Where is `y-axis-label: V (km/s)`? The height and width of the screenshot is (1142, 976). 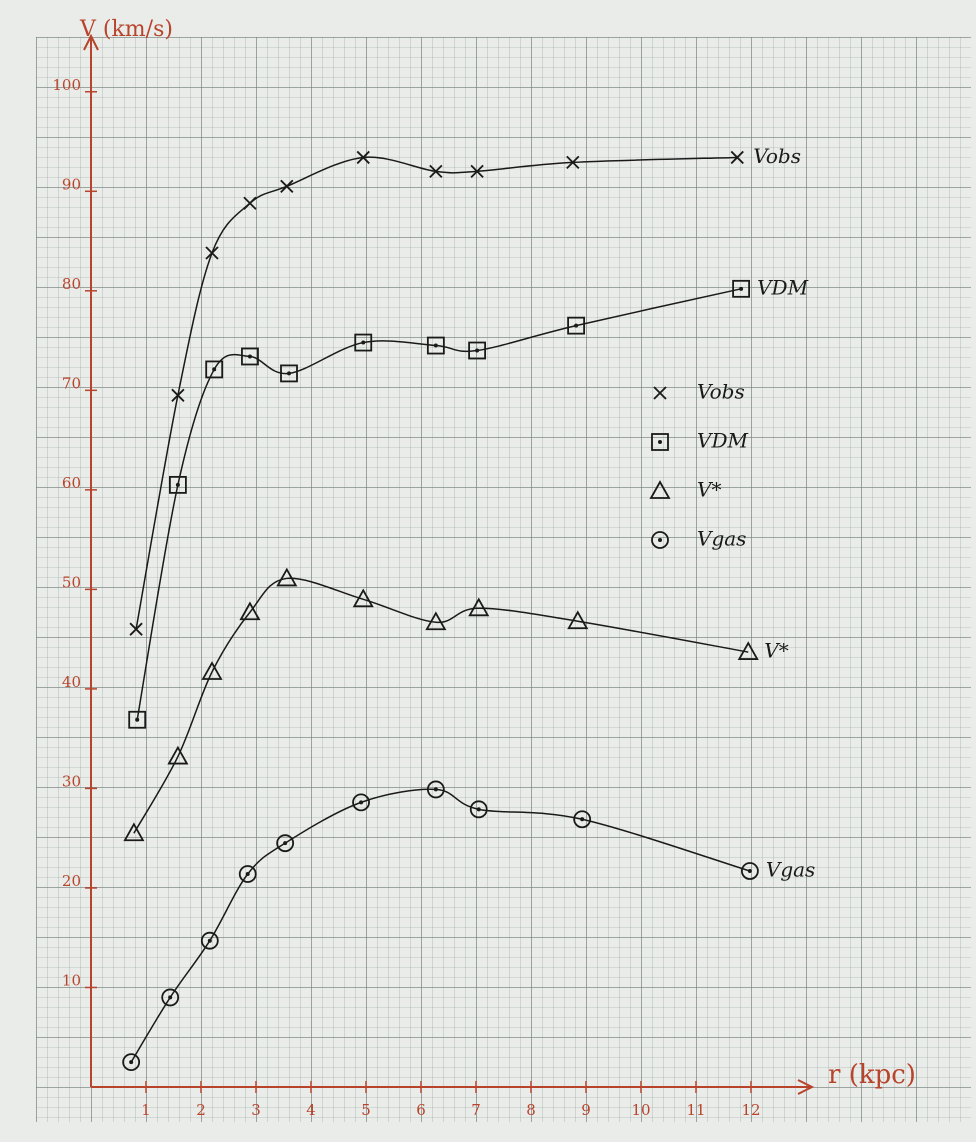
y-axis-label: V (km/s) is located at coordinates (126, 29).